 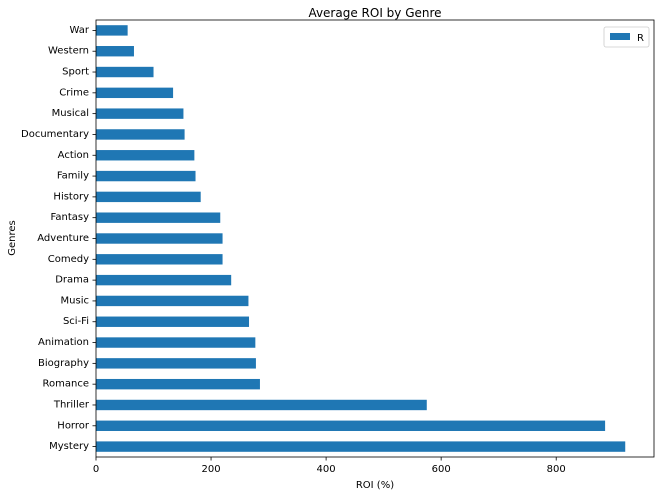 What do you see at coordinates (70, 217) in the screenshot?
I see `y-tick-label: Fantasy` at bounding box center [70, 217].